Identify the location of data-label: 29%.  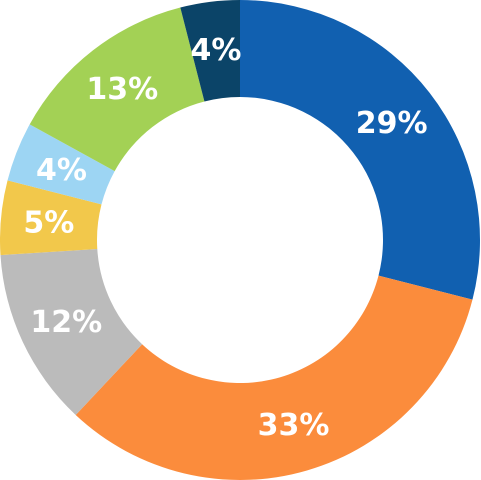
(392, 123).